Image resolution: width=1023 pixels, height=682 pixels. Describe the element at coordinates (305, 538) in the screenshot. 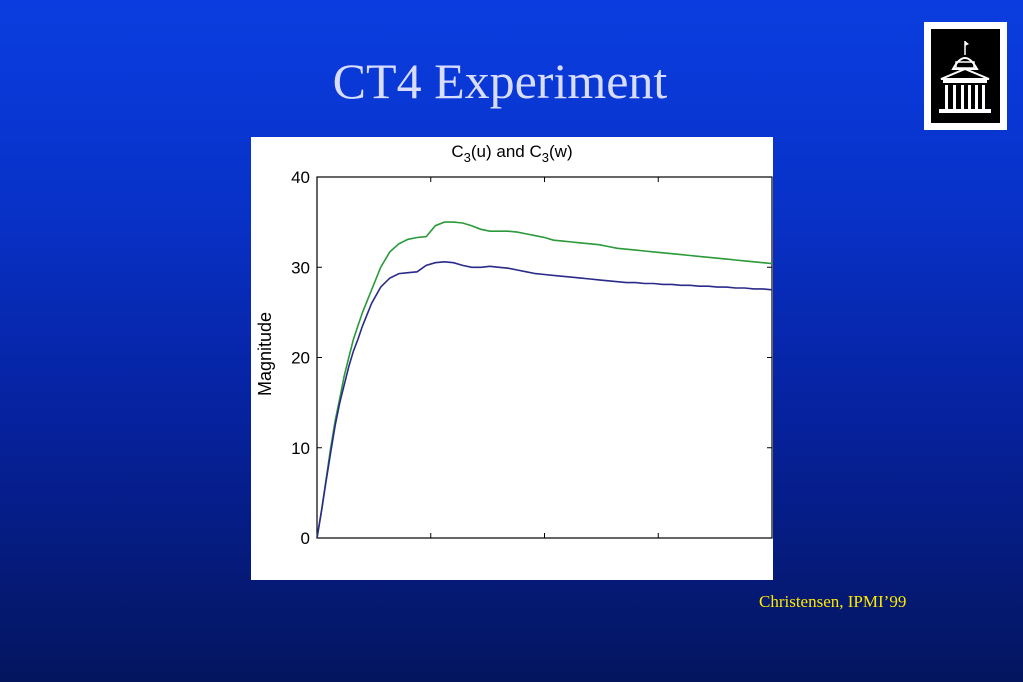

I see `y-tick-label: 0` at that location.